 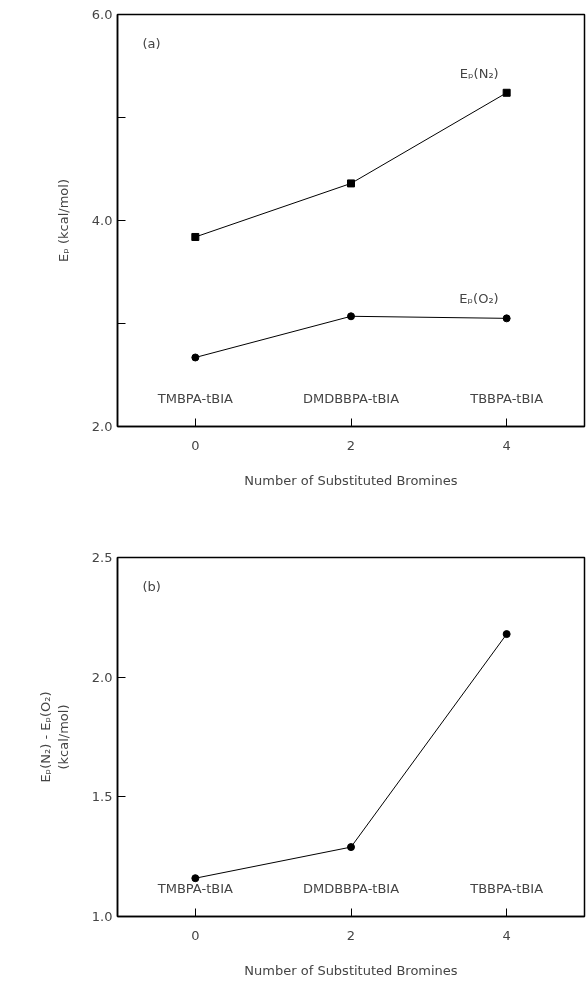 What do you see at coordinates (151, 43) in the screenshot?
I see `annotation: (a)` at bounding box center [151, 43].